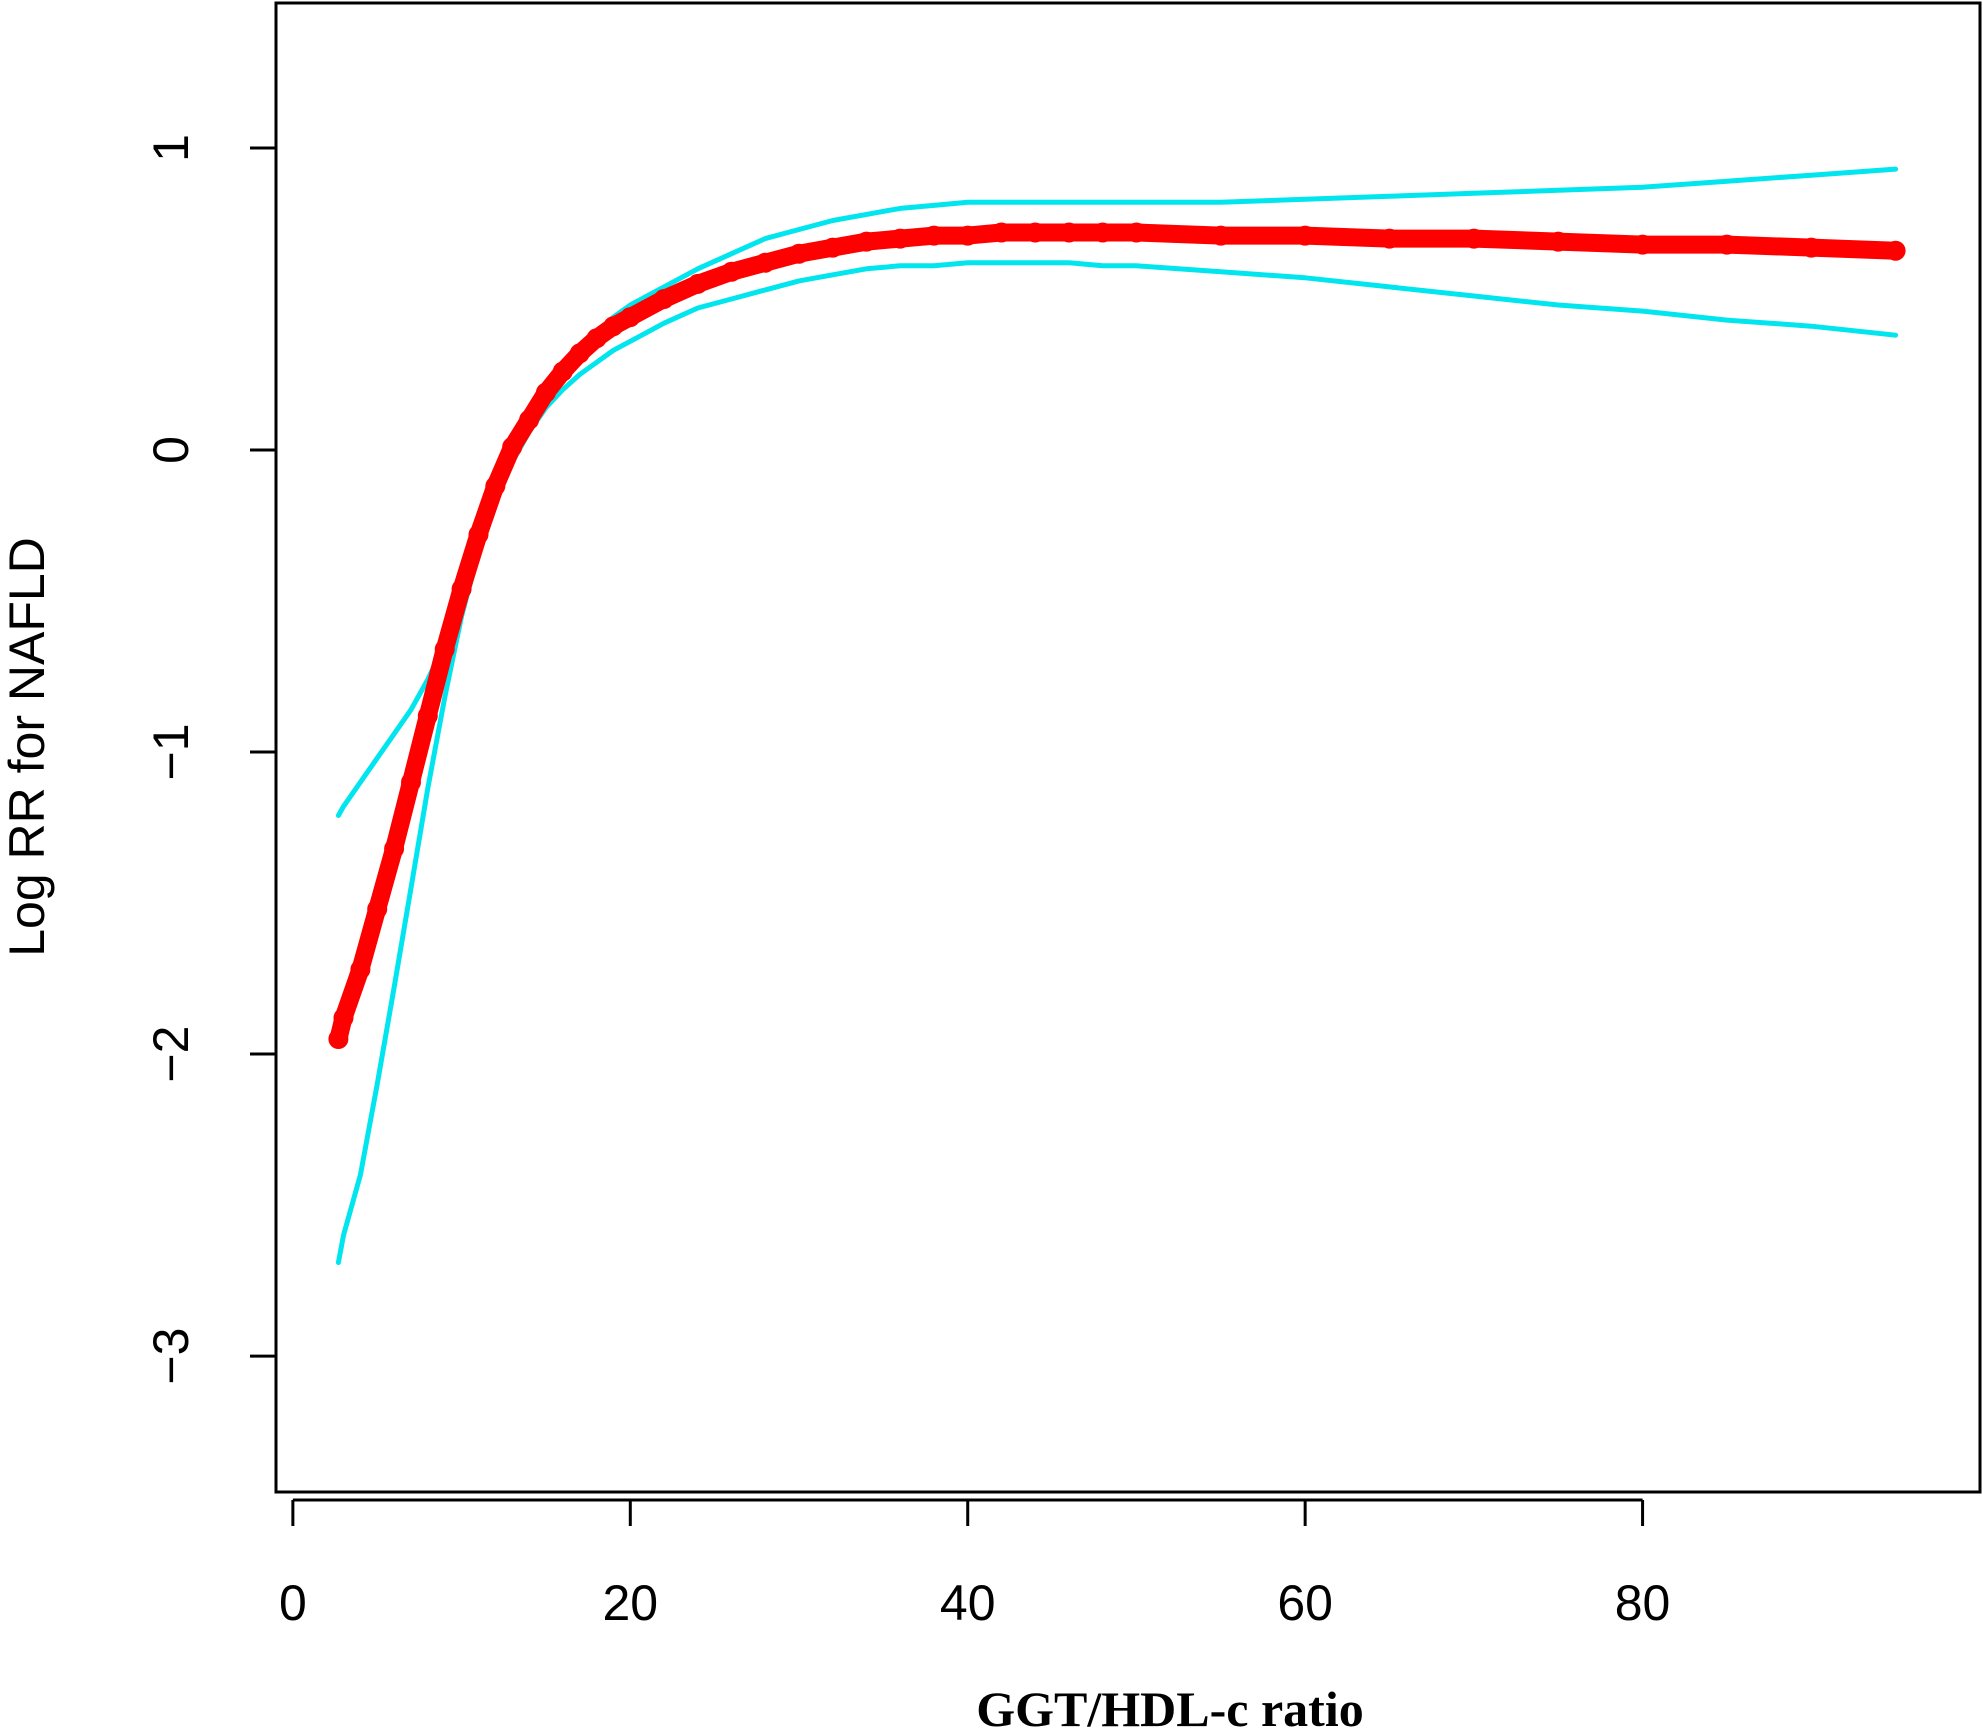  Describe the element at coordinates (1169, 1707) in the screenshot. I see `x-axis-label: GGT/HDL-c ratio` at that location.